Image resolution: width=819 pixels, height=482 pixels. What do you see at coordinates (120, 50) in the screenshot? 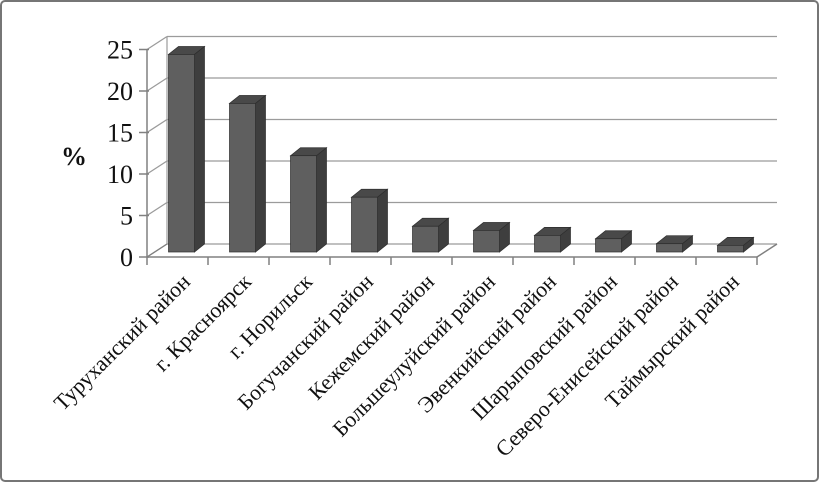
I see `y-tick-label: 25` at bounding box center [120, 50].